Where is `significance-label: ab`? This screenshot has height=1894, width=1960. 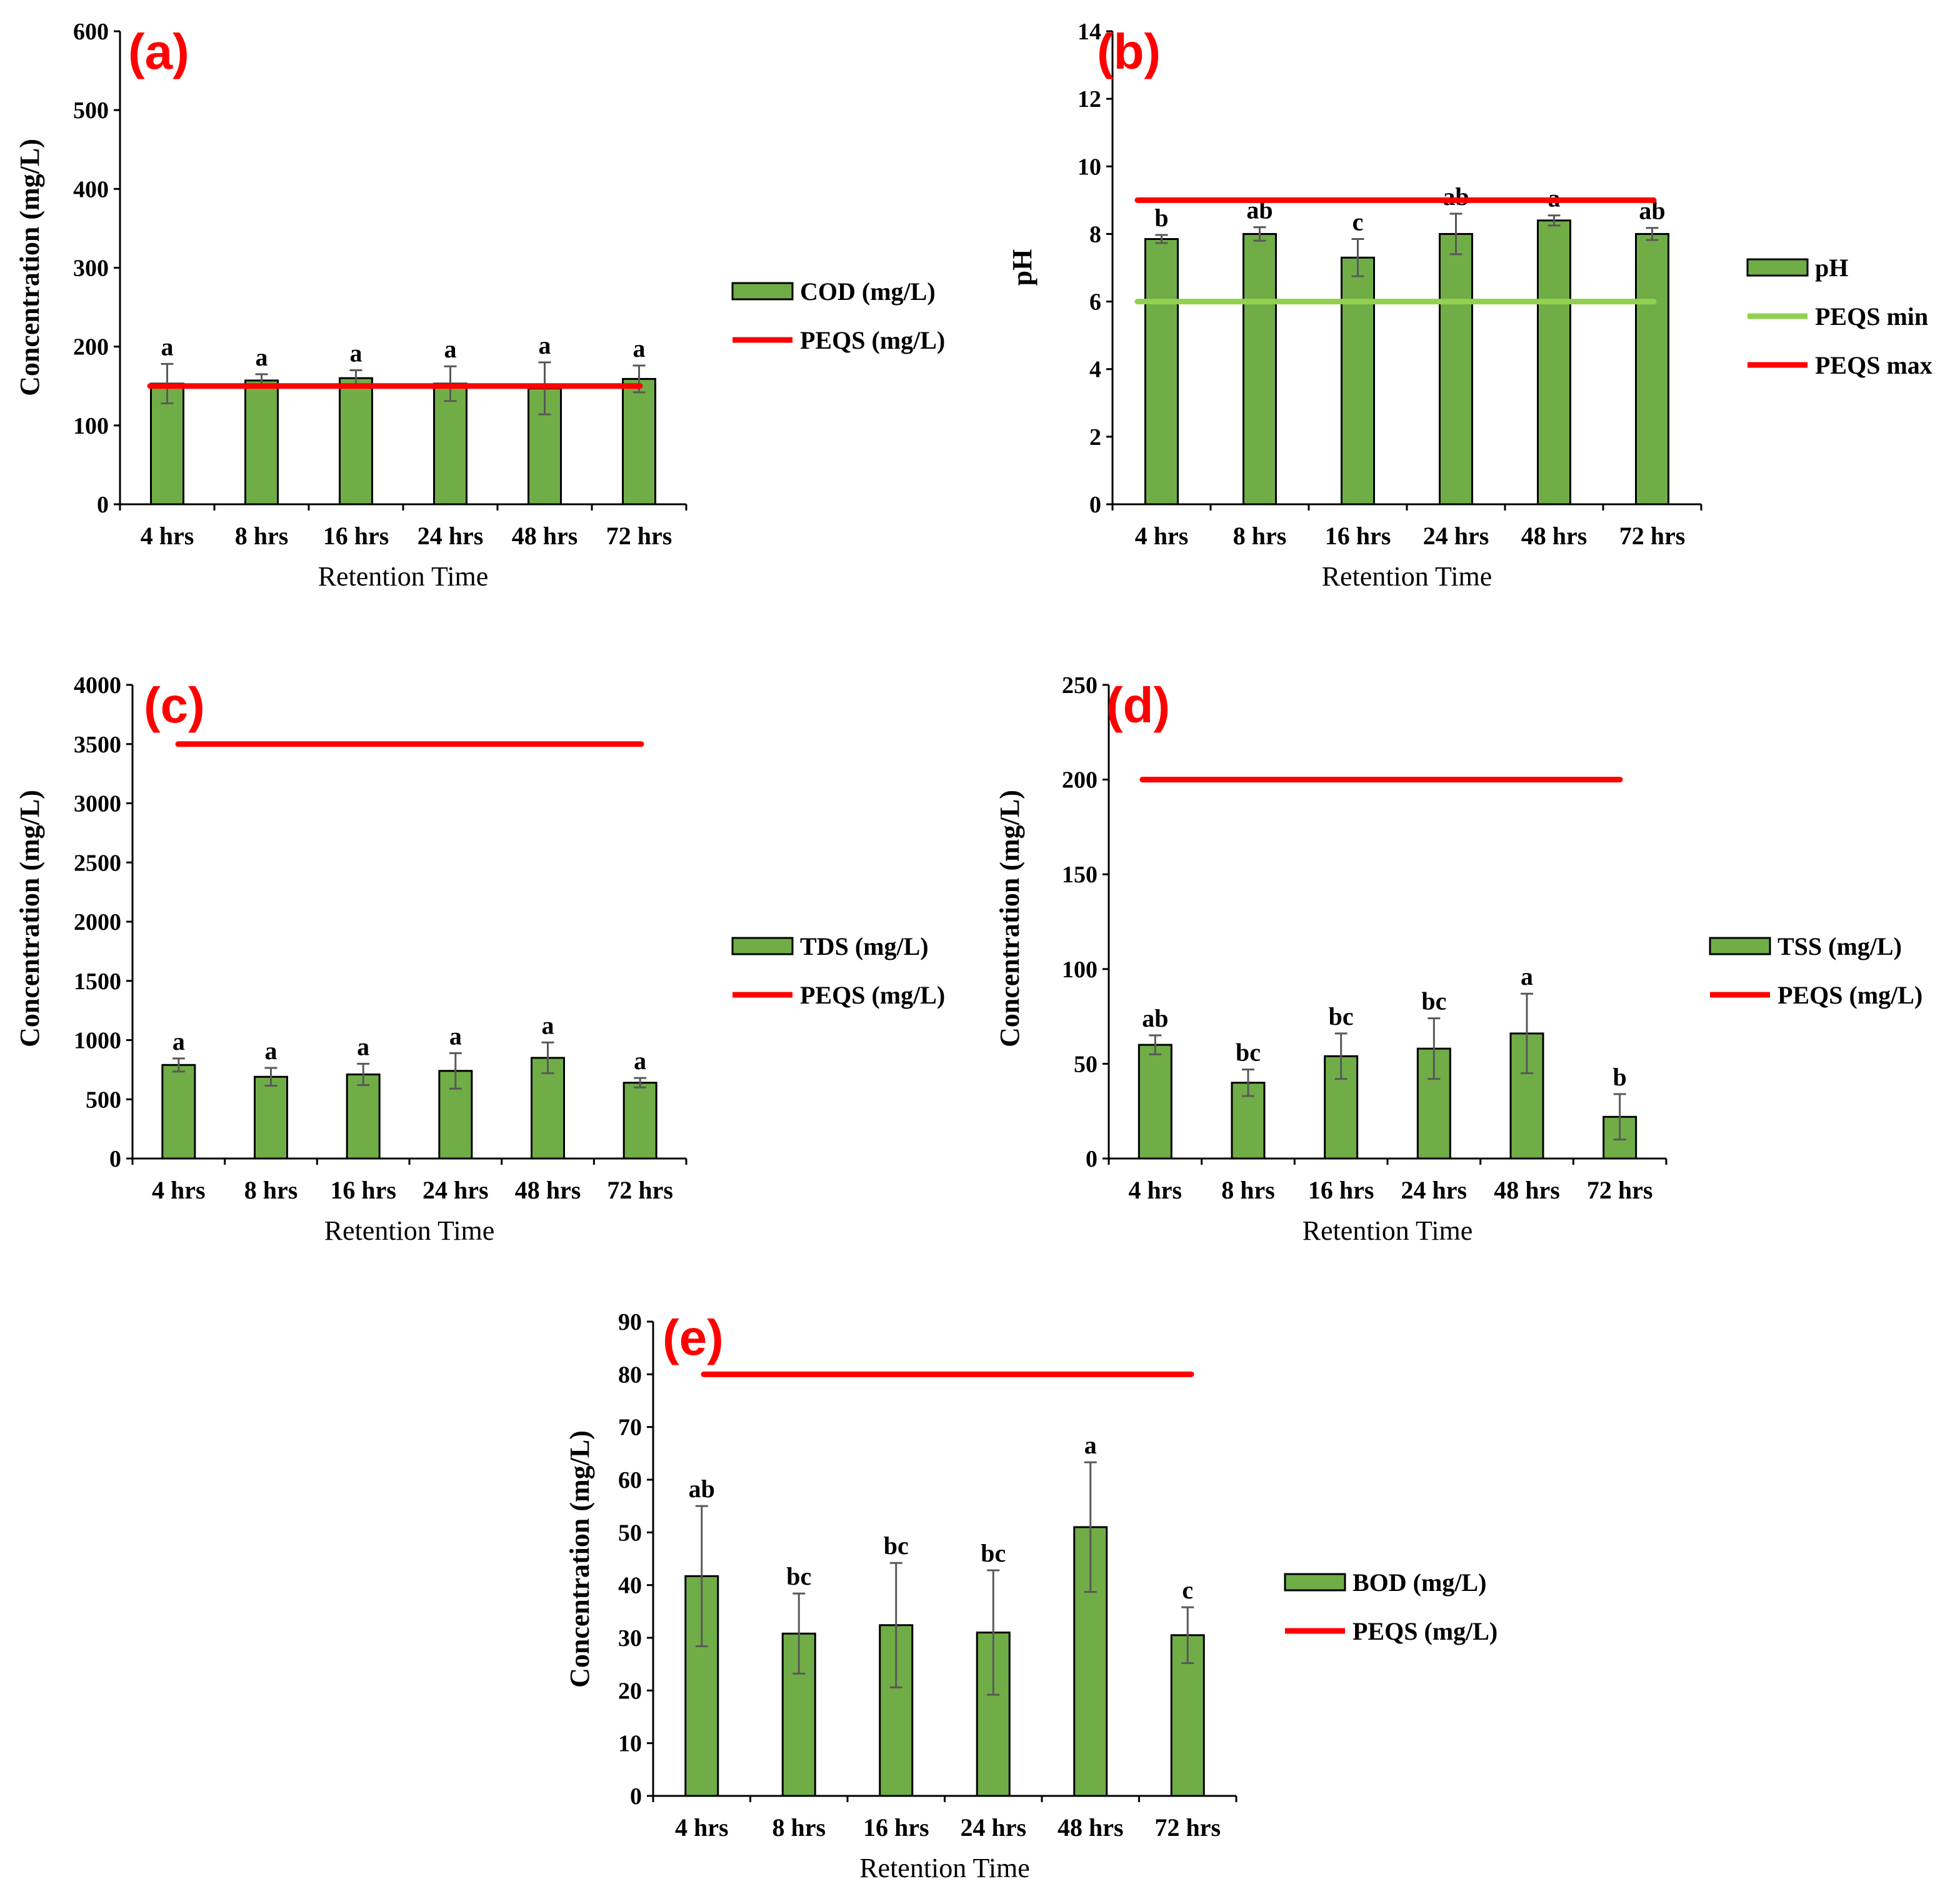 significance-label: ab is located at coordinates (1155, 1018).